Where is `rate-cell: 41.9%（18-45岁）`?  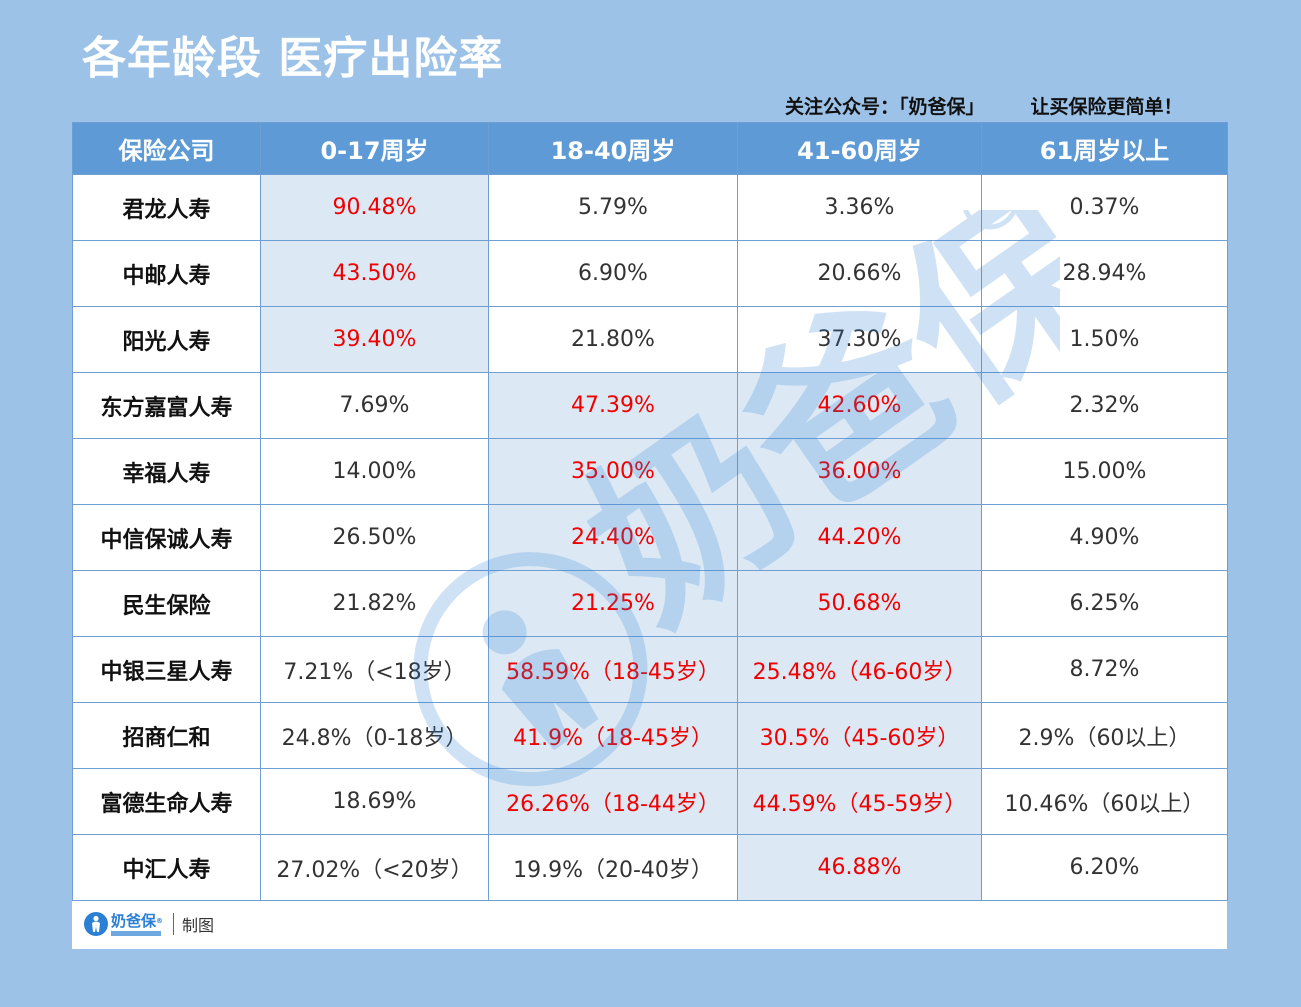
rate-cell: 41.9%（18-45岁） is located at coordinates (613, 735).